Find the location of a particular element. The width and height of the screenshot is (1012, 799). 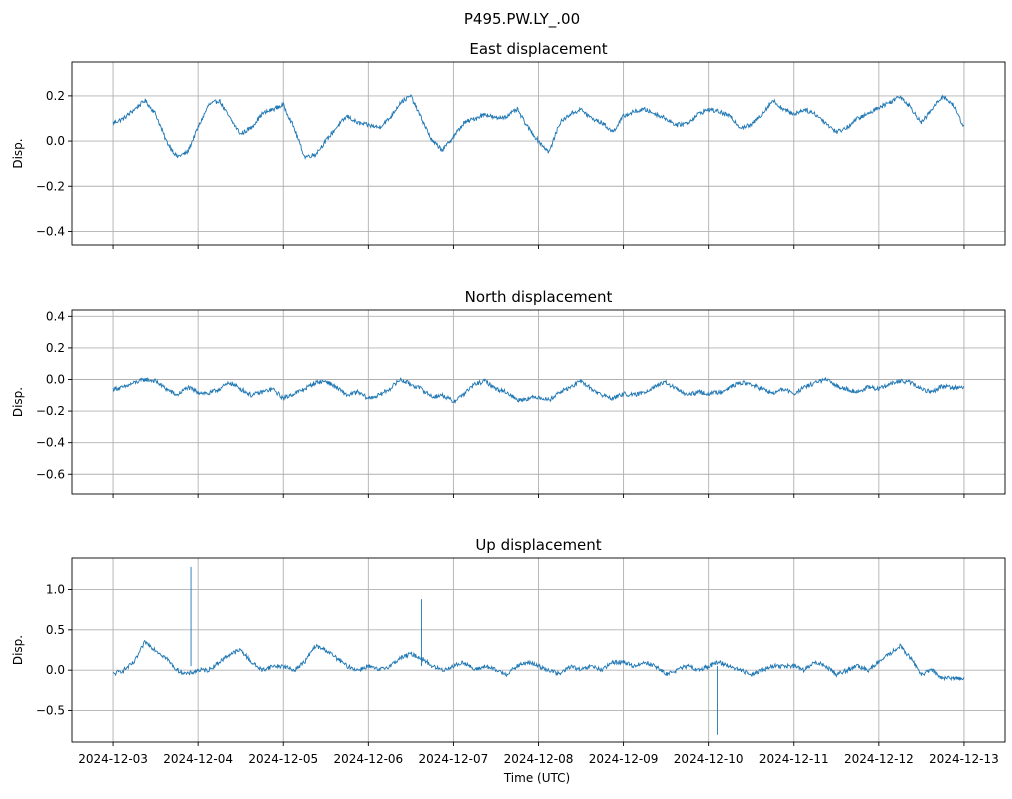

up-displacement-line is located at coordinates (538, 660).